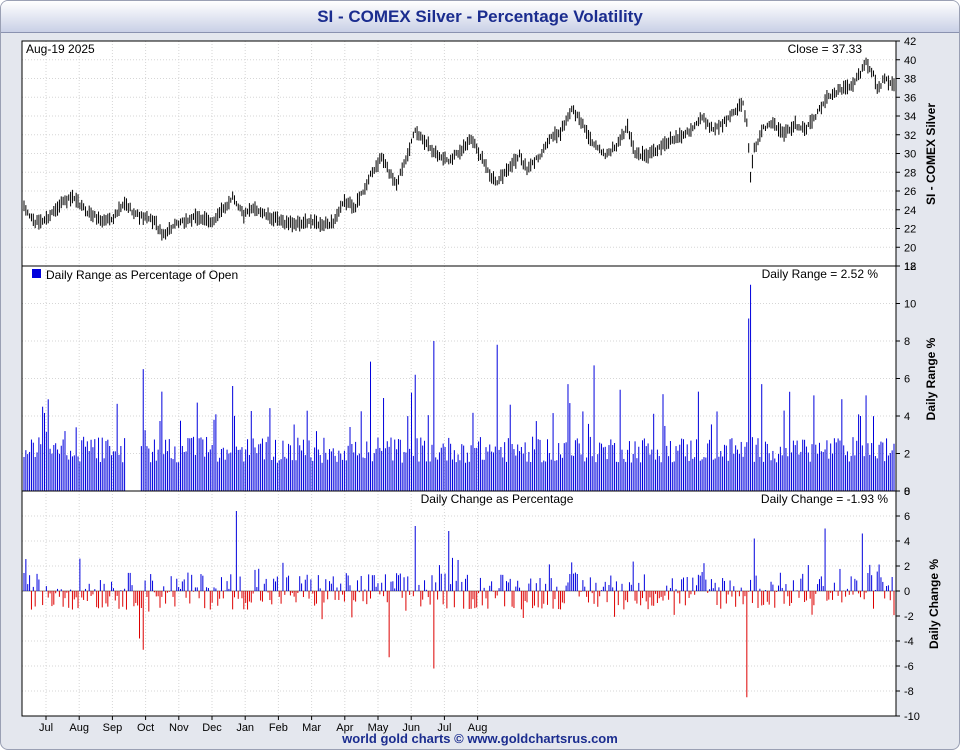  I want to click on y-tick-label: -2, so click(909, 617).